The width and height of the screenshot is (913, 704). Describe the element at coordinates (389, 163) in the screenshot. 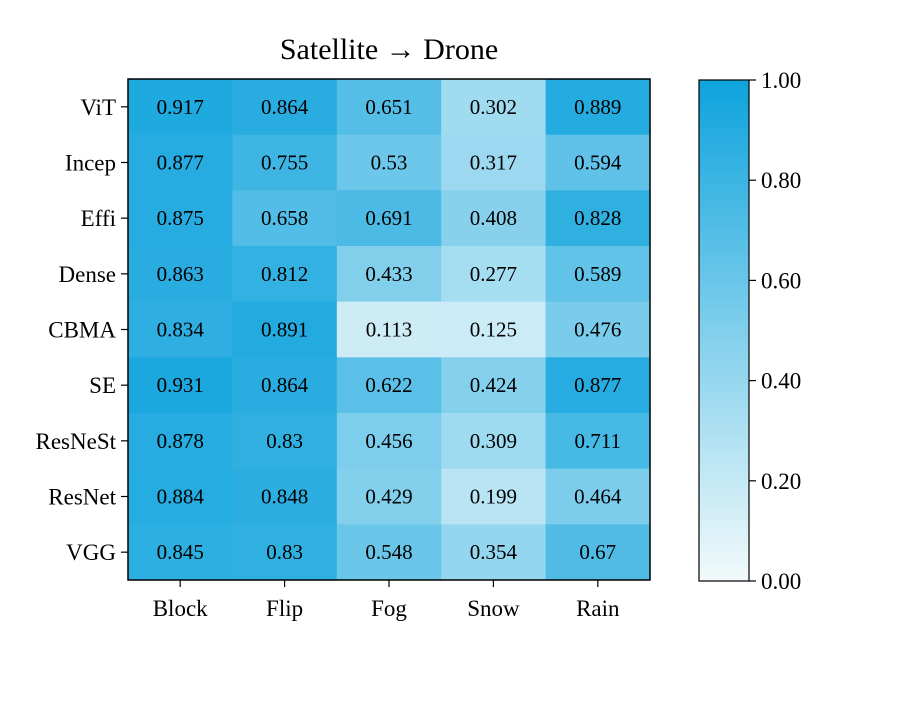

I see `cell-value-label: 0.53` at that location.